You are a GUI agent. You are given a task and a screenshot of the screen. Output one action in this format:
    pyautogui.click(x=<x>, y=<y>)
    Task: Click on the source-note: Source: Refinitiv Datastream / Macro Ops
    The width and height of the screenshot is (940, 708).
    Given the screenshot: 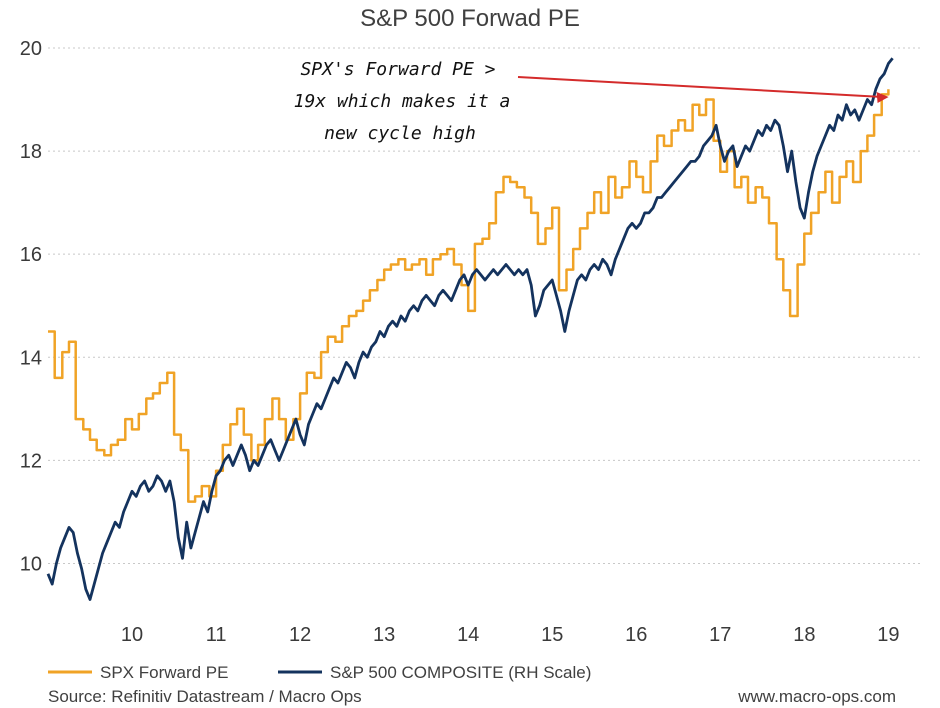 What is the action you would take?
    pyautogui.click(x=205, y=696)
    